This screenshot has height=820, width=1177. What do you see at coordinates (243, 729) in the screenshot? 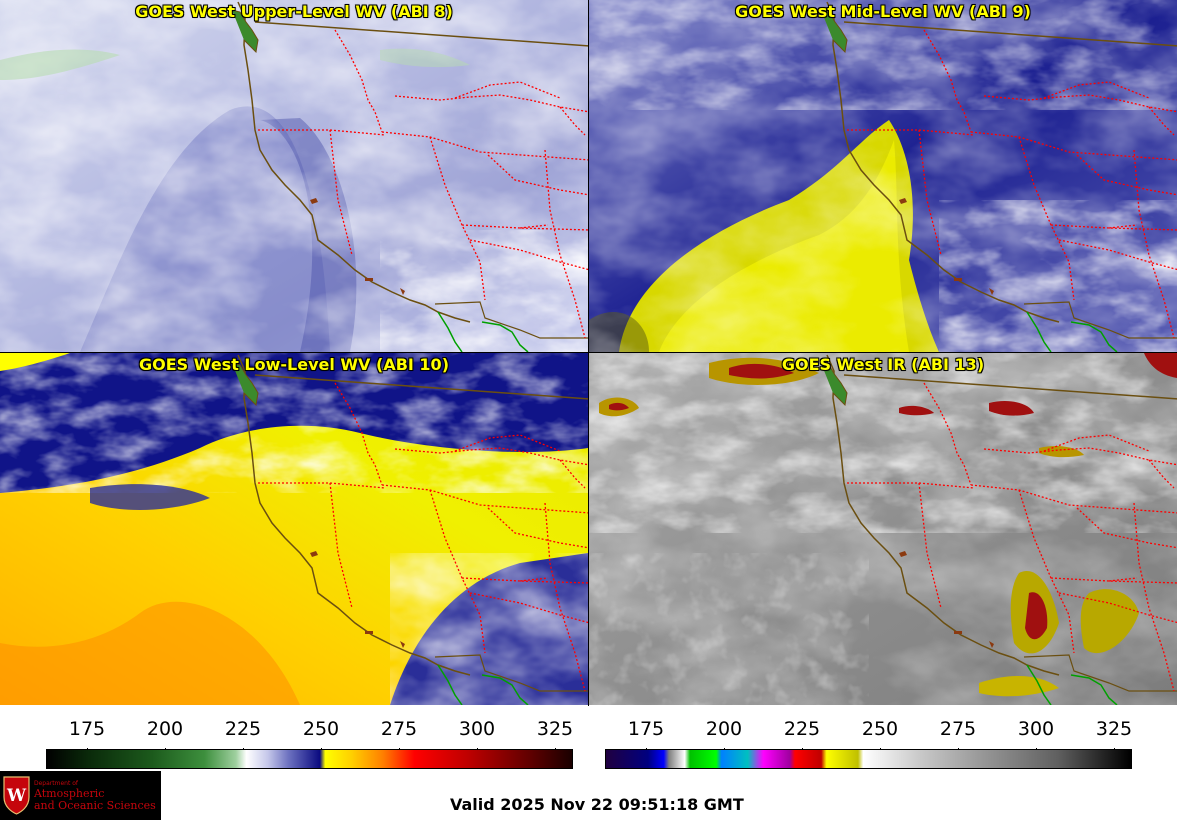
I see `wv-tick-label: 225` at bounding box center [243, 729].